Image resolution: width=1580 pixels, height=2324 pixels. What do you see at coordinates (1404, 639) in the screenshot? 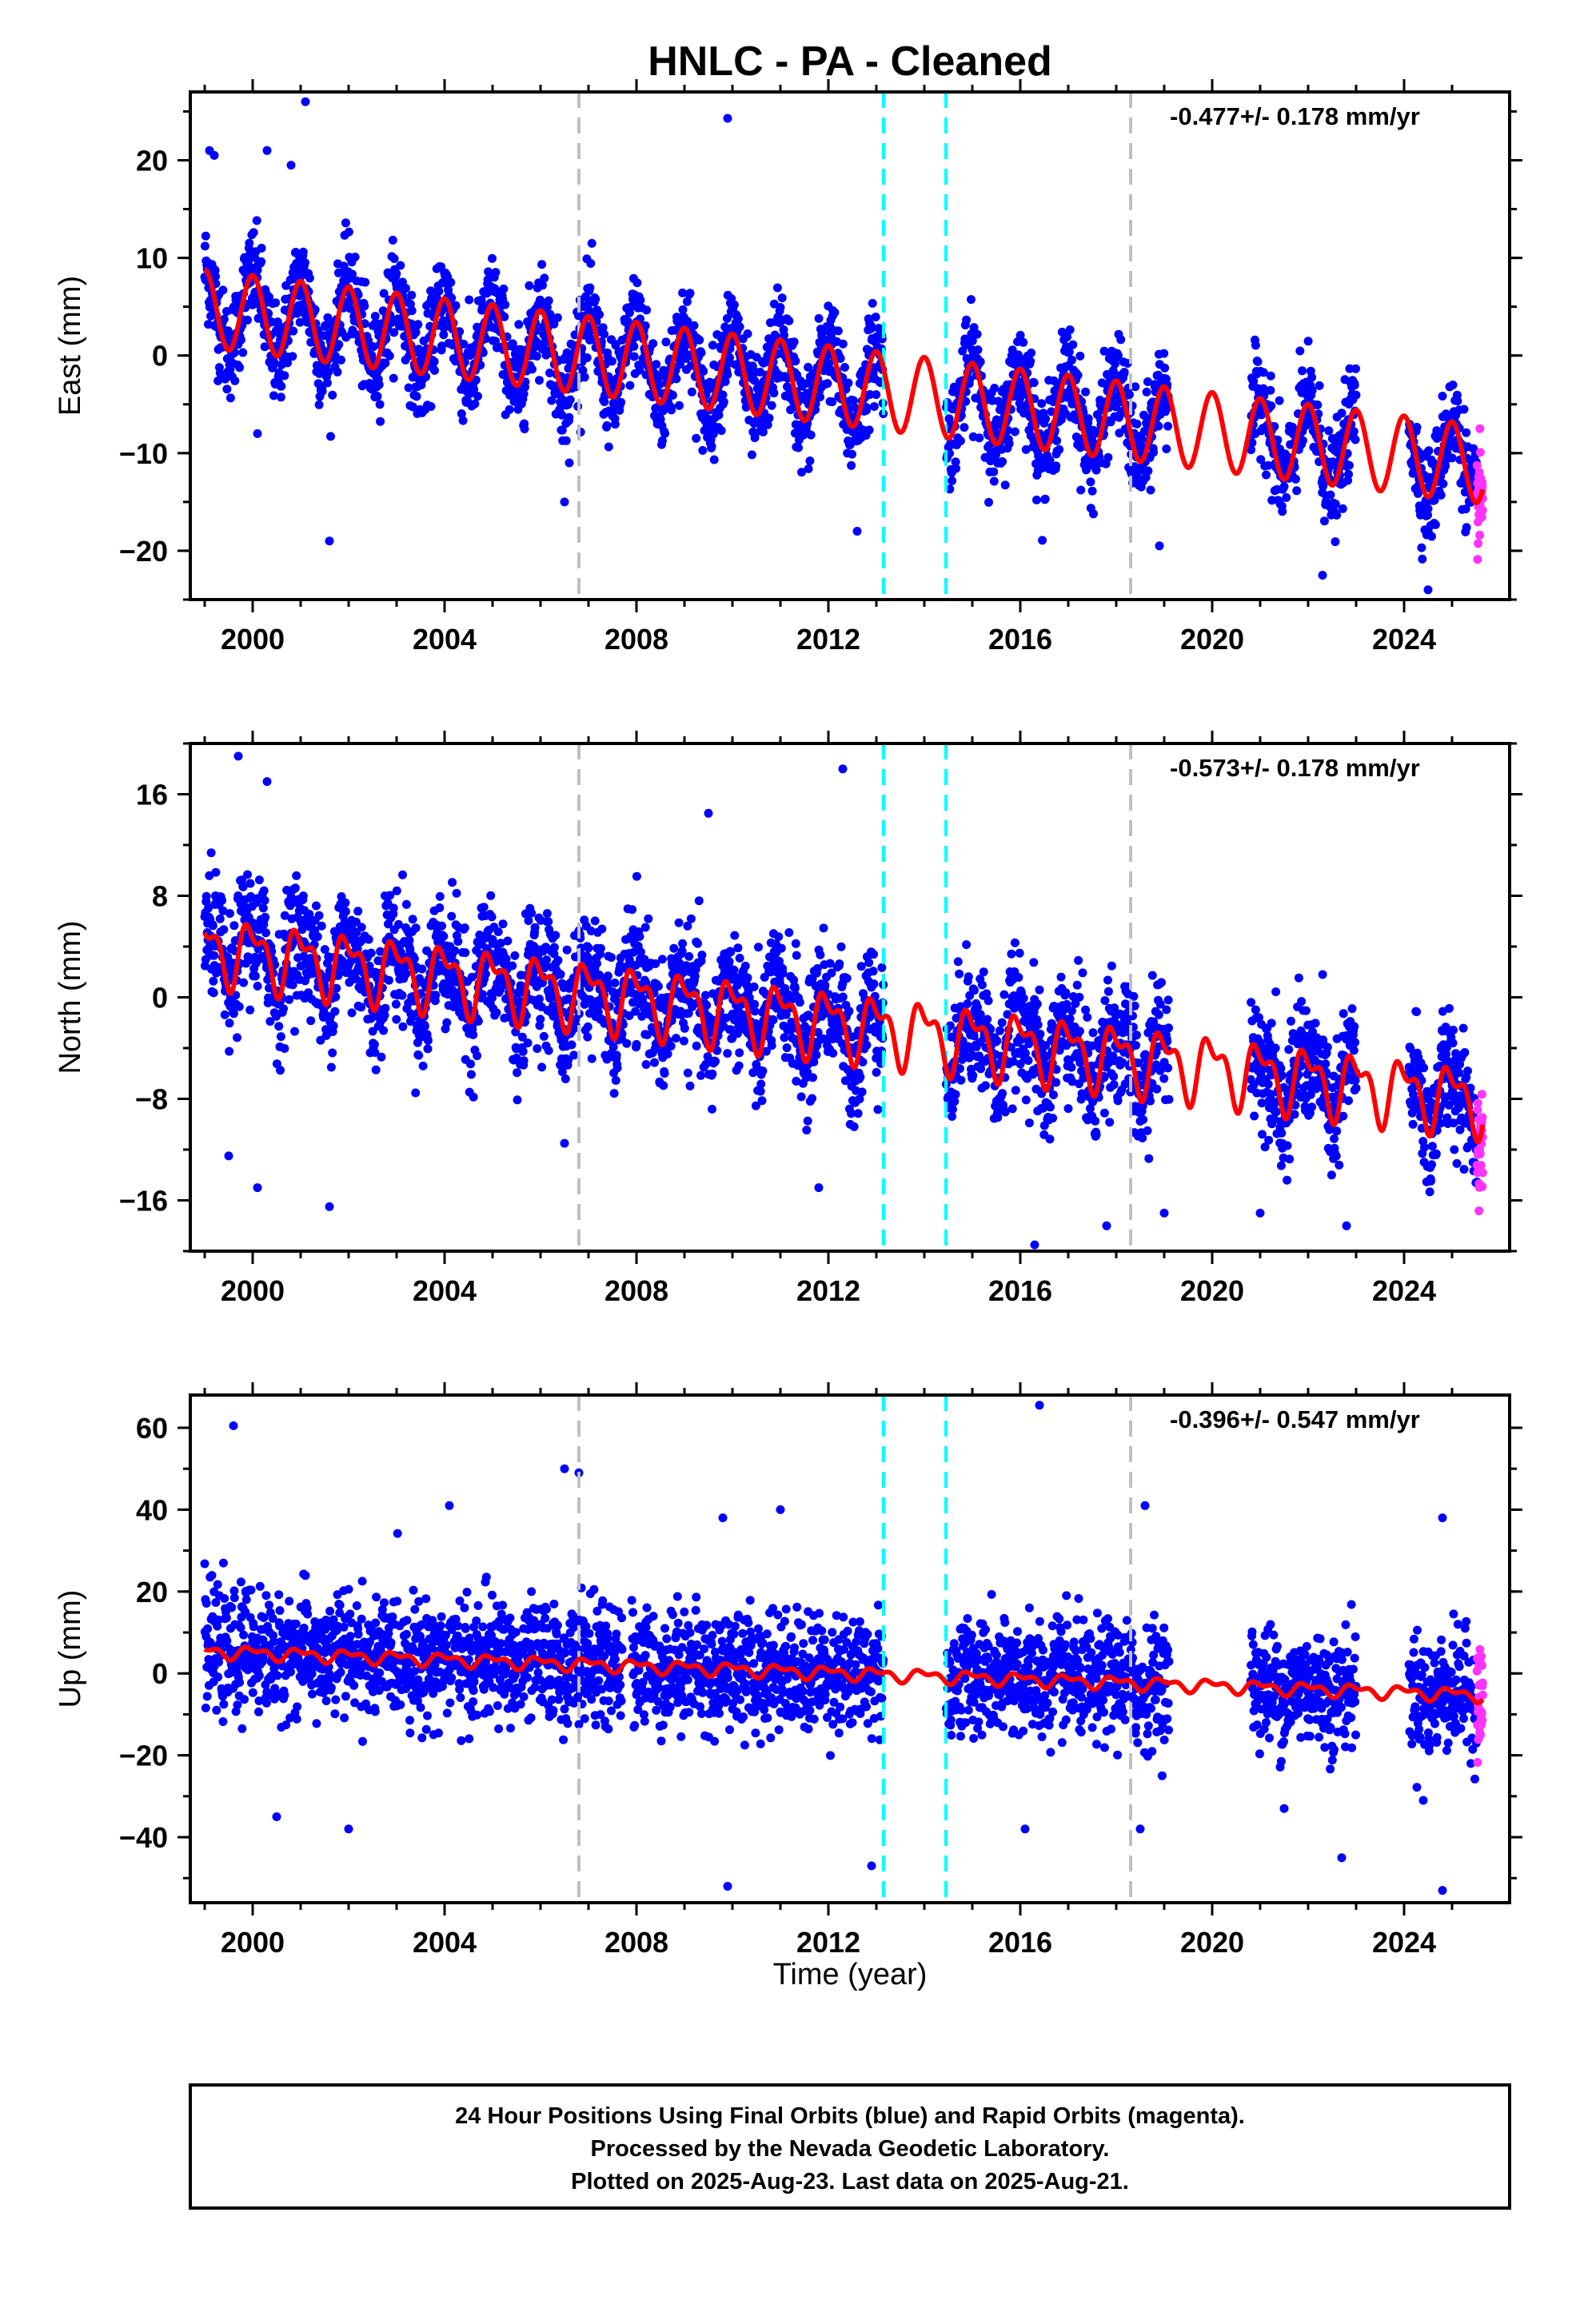
I see `x-tick-label: 2024` at bounding box center [1404, 639].